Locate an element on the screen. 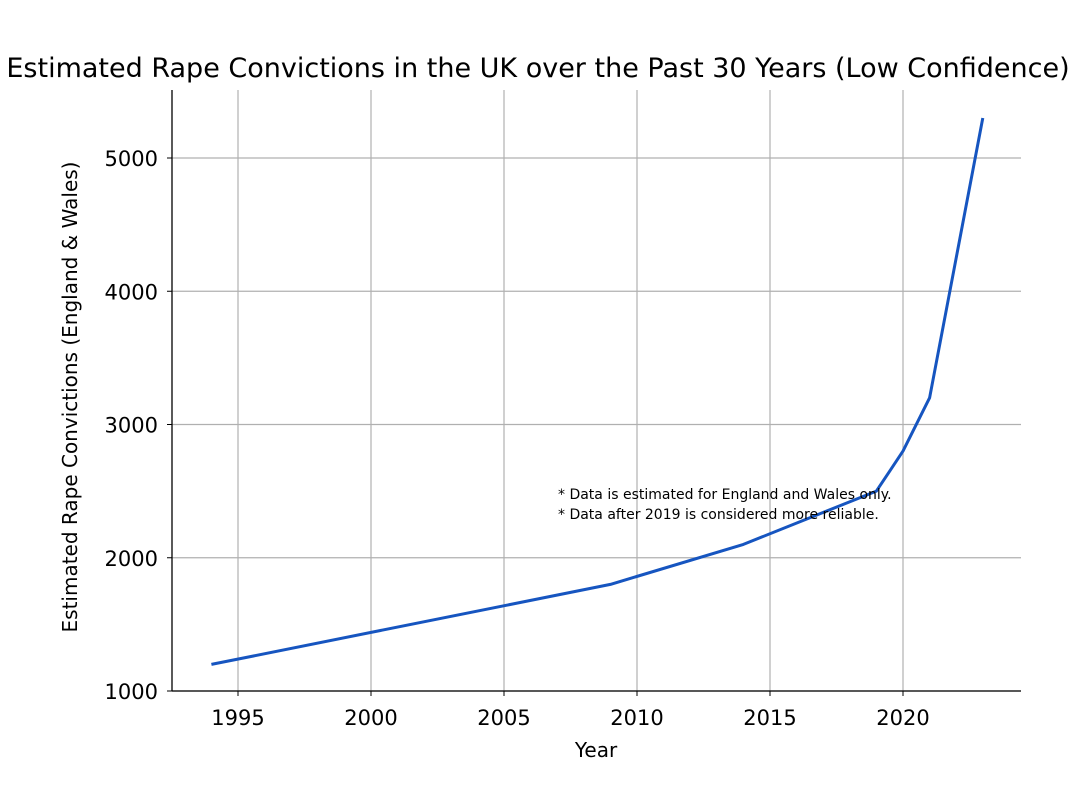  x-tick-label: 2015 is located at coordinates (769, 718).